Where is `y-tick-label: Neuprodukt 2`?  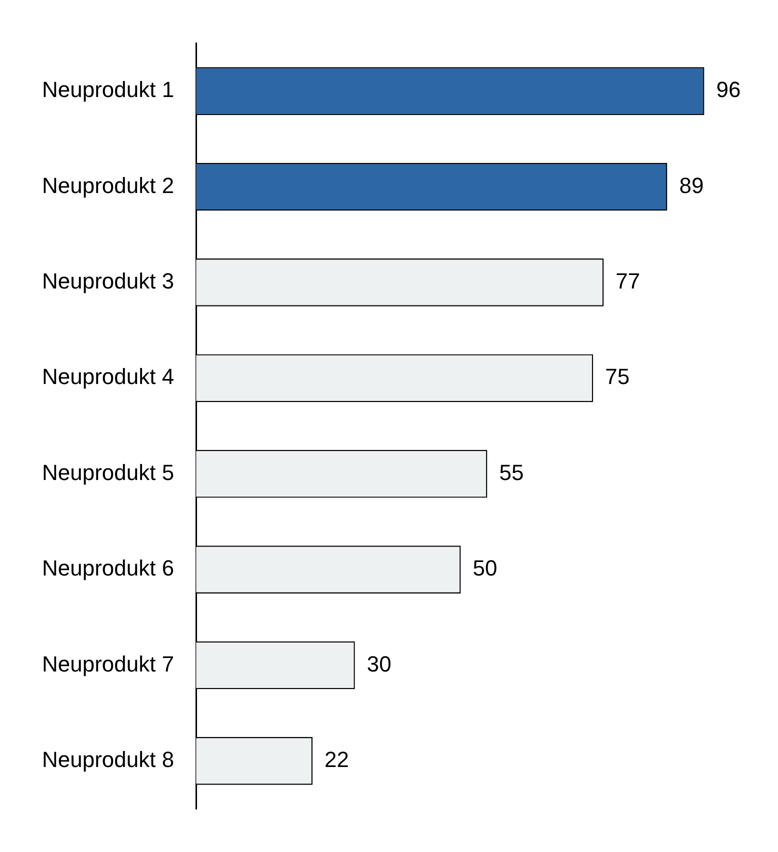
y-tick-label: Neuprodukt 2 is located at coordinates (108, 185).